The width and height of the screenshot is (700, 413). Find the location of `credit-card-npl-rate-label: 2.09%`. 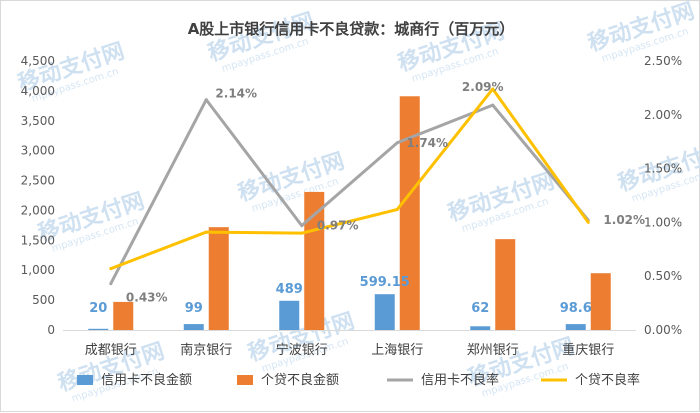

credit-card-npl-rate-label: 2.09% is located at coordinates (483, 87).